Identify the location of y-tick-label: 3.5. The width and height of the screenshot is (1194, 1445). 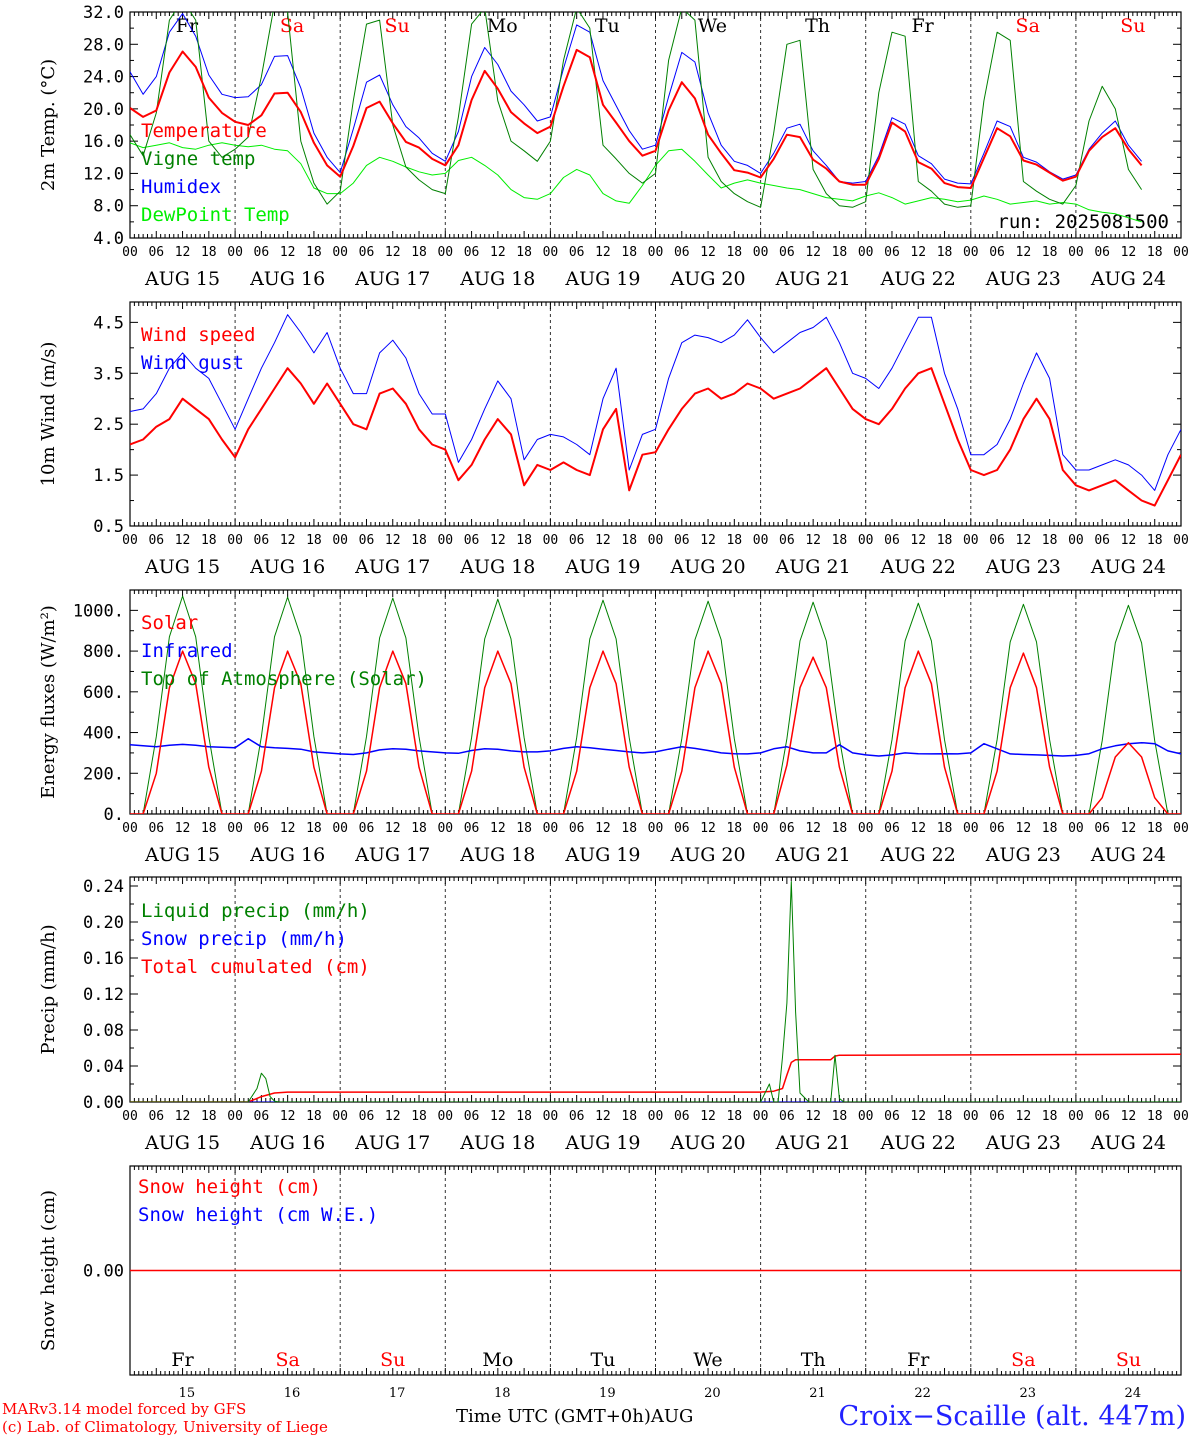
(108, 374).